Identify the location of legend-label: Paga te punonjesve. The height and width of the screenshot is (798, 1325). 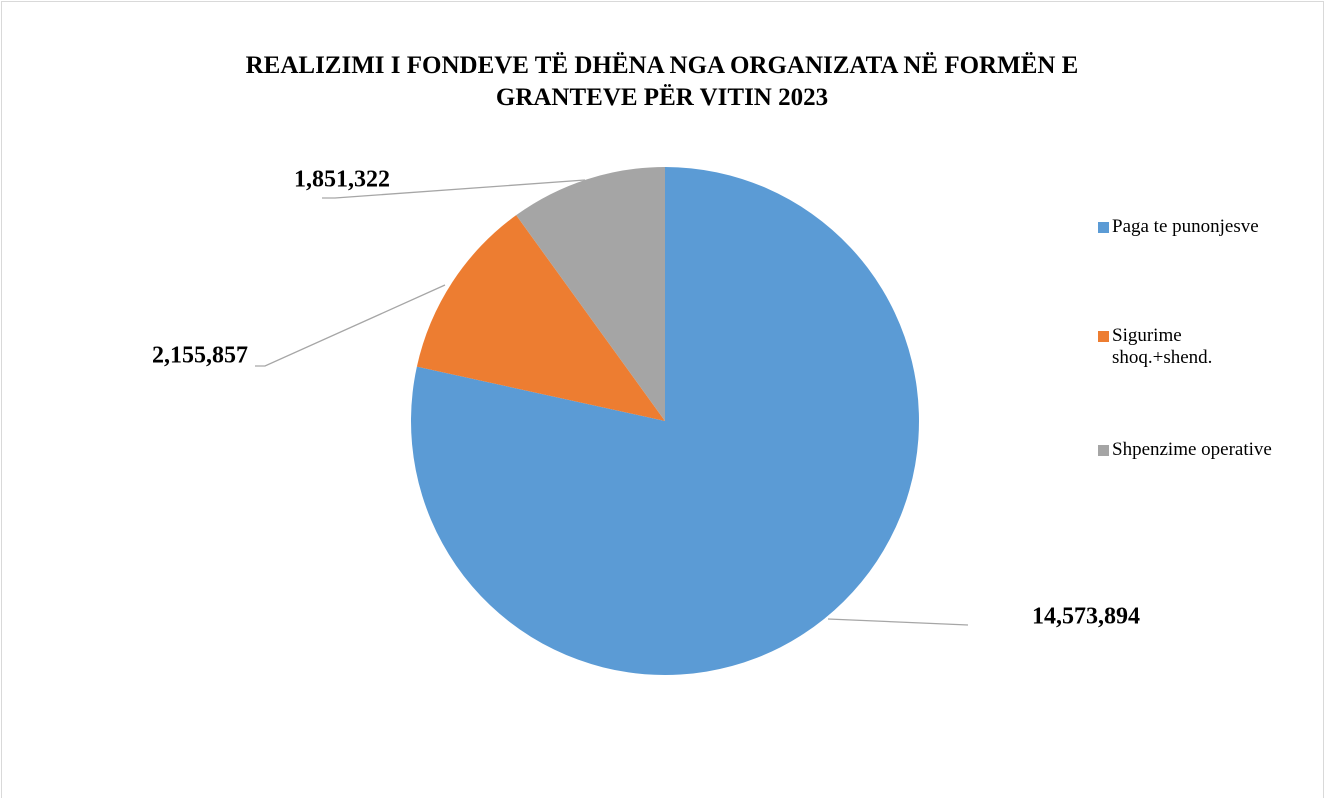
(1185, 226).